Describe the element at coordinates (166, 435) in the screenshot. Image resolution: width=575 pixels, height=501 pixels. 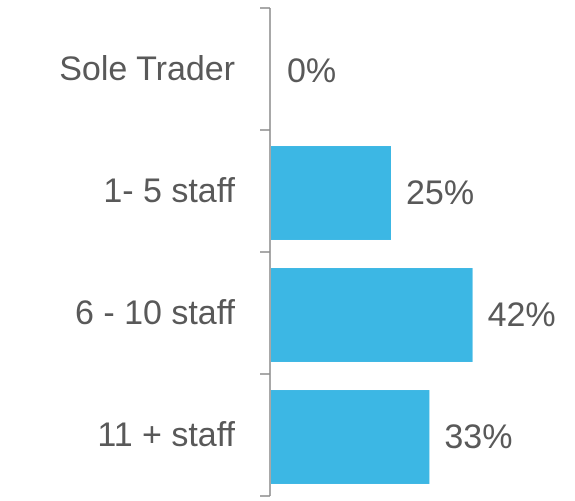
I see `category-label: 11 + staff` at that location.